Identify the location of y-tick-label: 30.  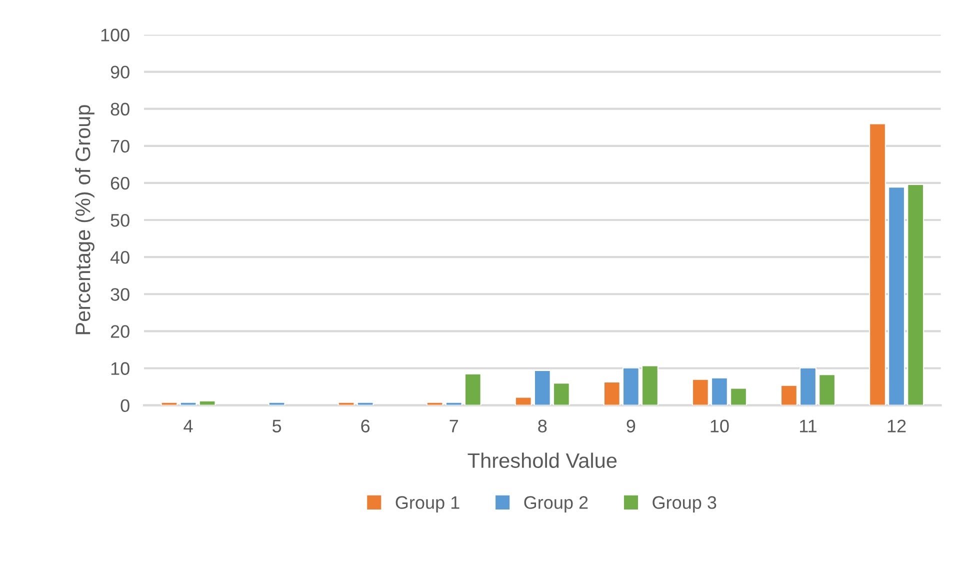
(120, 294).